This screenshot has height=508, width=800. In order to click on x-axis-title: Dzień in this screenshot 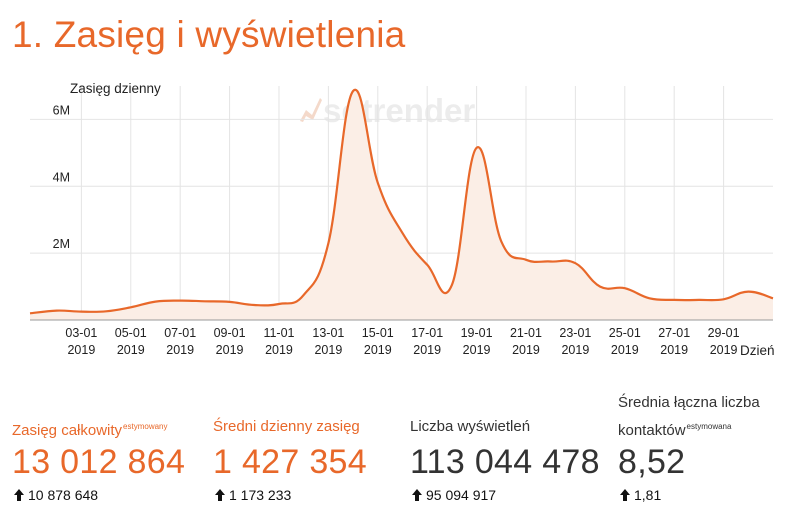, I will do `click(757, 350)`.